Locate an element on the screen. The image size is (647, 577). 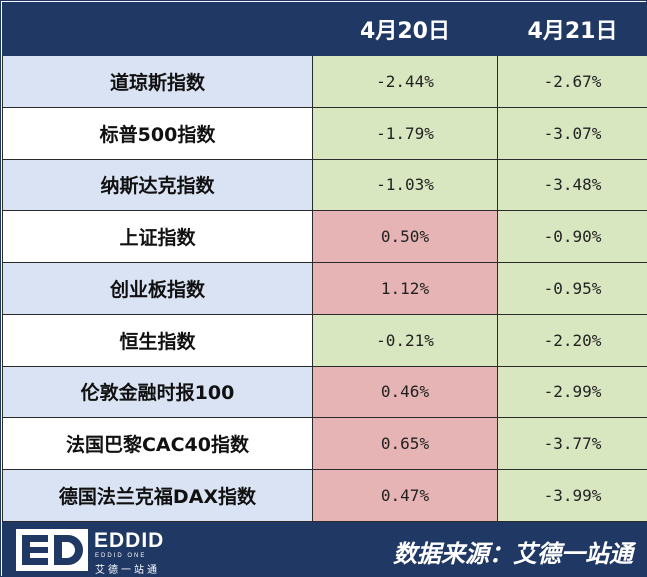
index-name-cell: 伦敦金融时报100 is located at coordinates (157, 392).